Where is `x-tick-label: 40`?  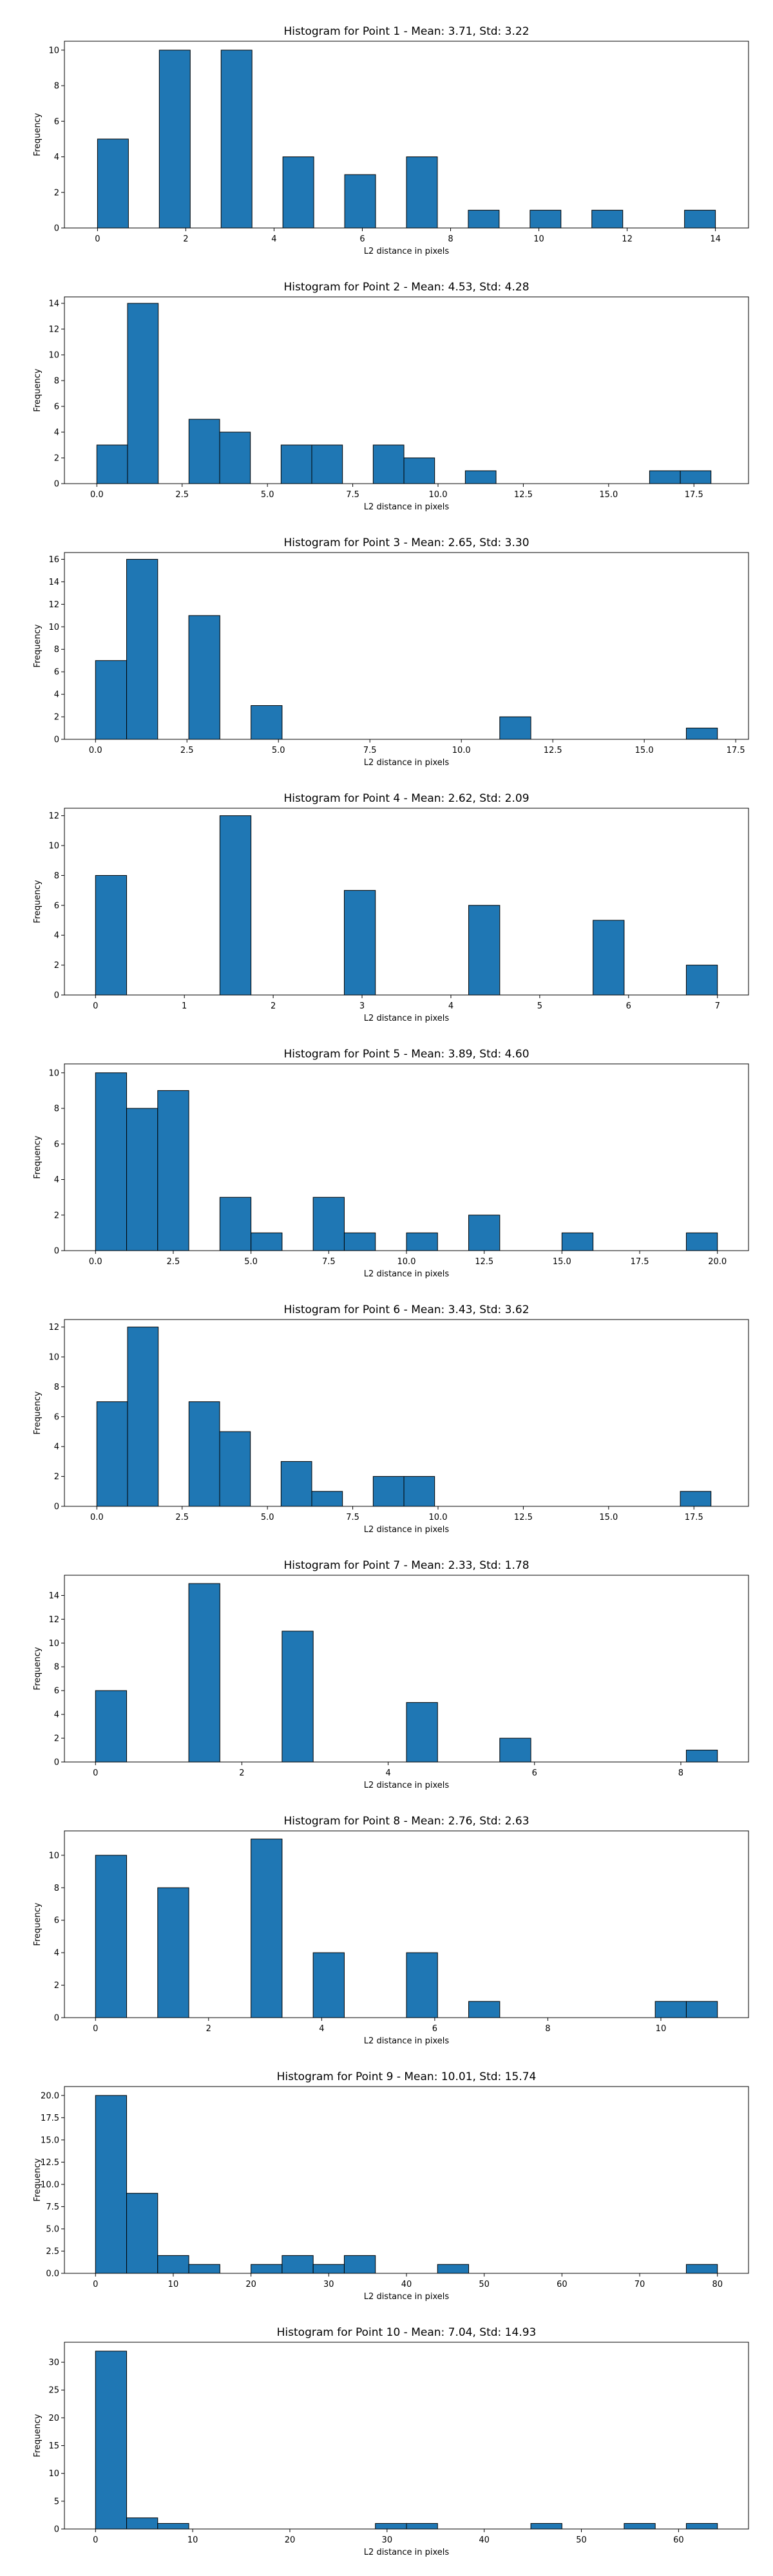 x-tick-label: 40 is located at coordinates (406, 2284).